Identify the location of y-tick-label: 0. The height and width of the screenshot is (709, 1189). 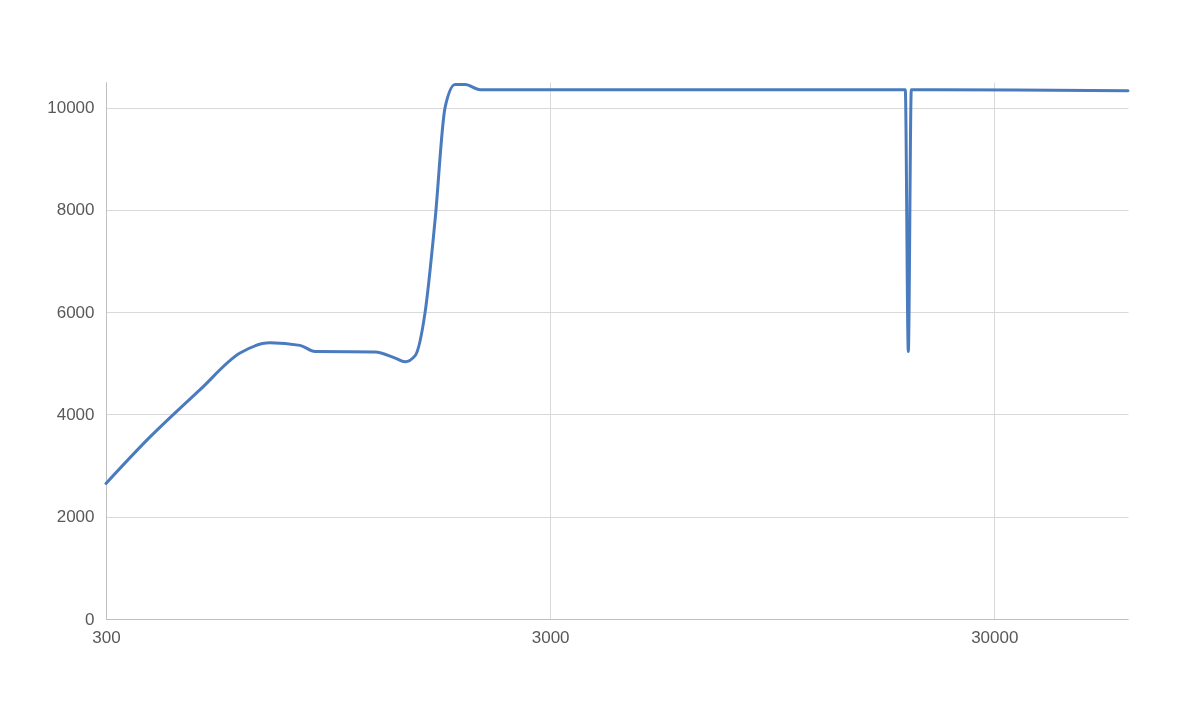
(90, 619).